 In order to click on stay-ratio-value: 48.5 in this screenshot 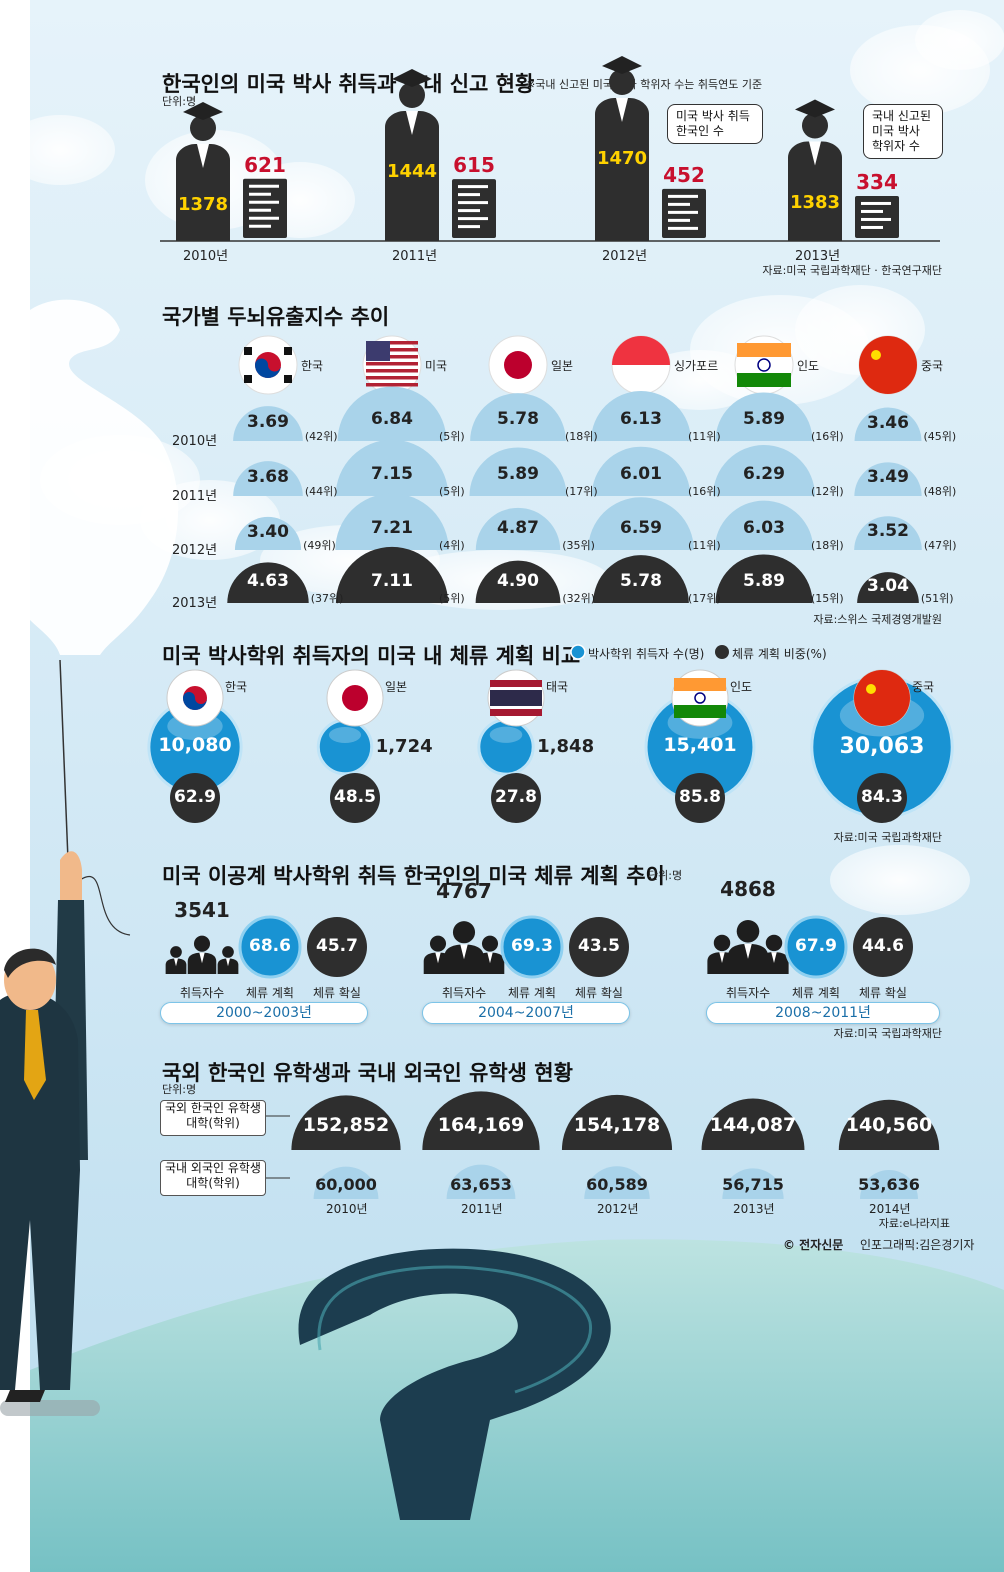, I will do `click(355, 797)`.